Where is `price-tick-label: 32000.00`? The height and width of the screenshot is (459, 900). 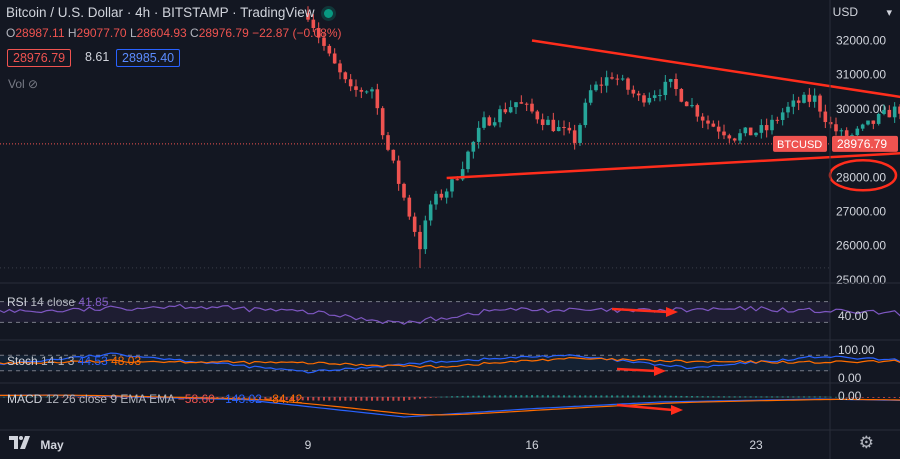
price-tick-label: 32000.00 is located at coordinates (861, 41).